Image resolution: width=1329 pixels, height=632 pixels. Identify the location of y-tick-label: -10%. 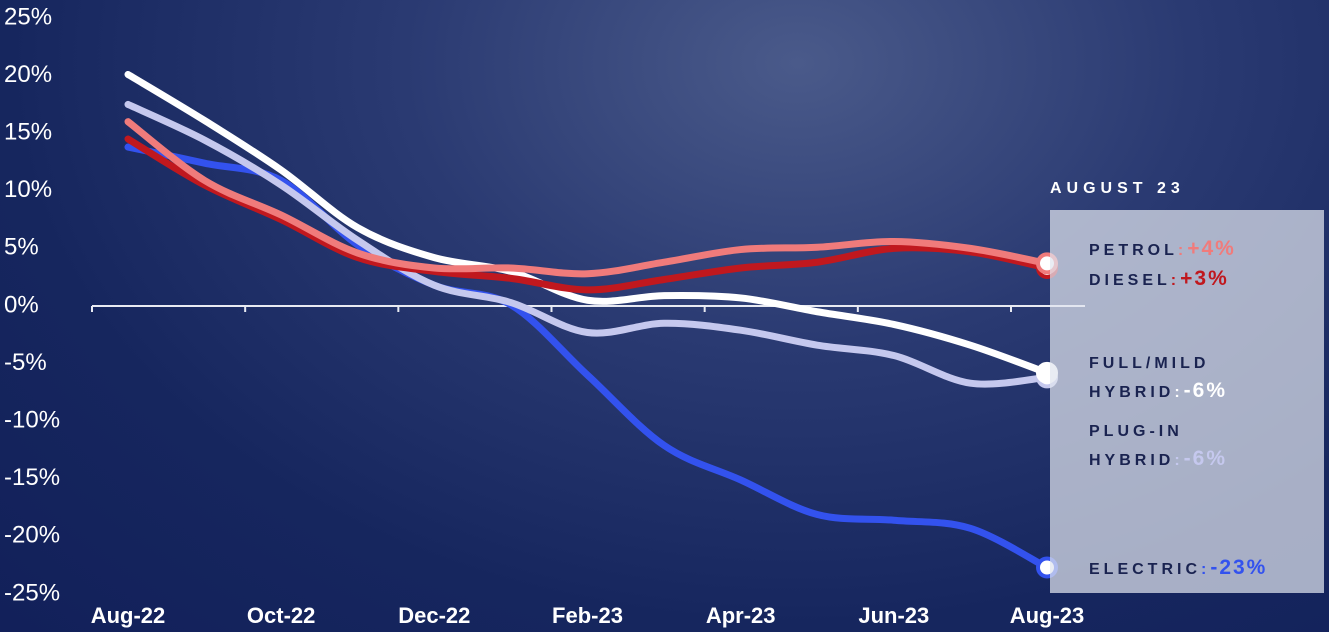
(32, 420).